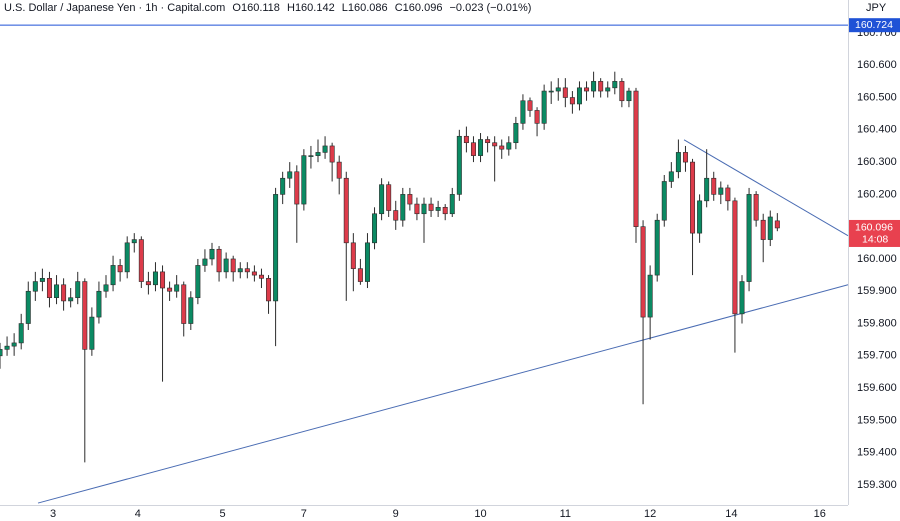  I want to click on y-tick-label: 160.200, so click(877, 194).